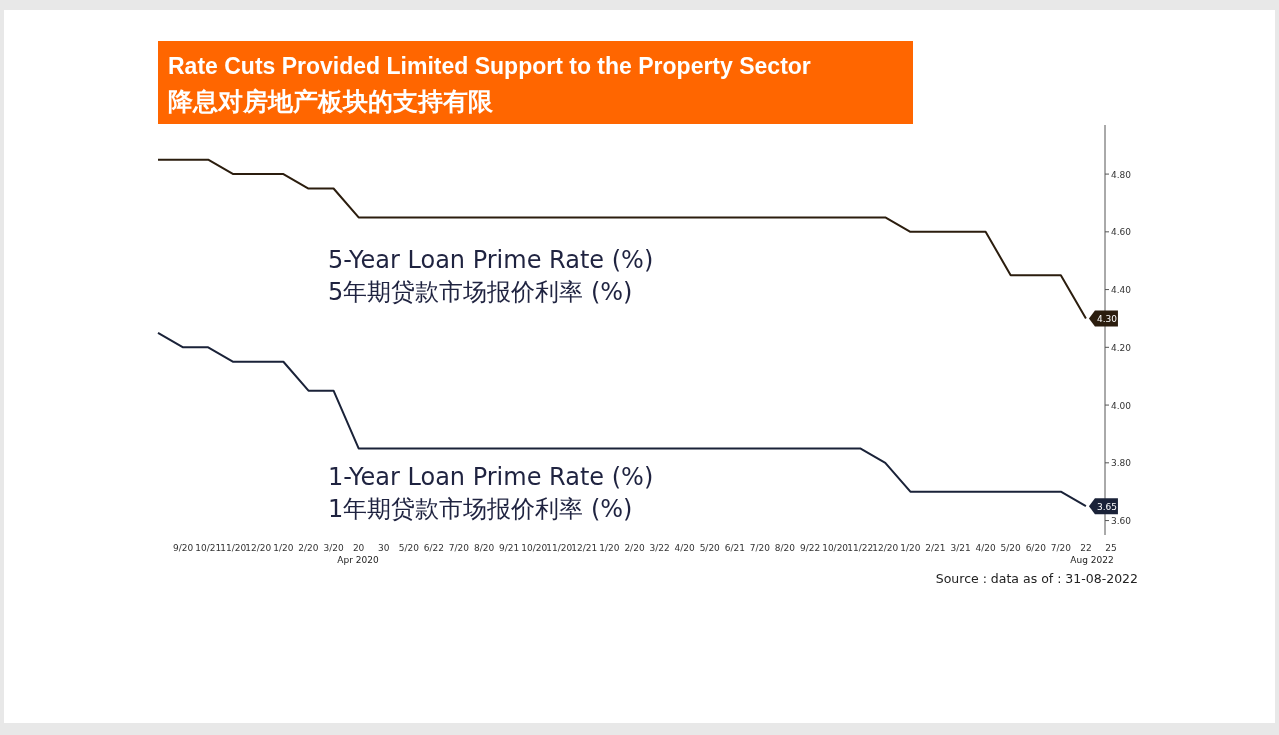 This screenshot has height=735, width=1279. Describe the element at coordinates (491, 276) in the screenshot. I see `series-label: 5-Year Loan Prime Rate (%) 5年期贷款市场报价利率 (%)` at that location.